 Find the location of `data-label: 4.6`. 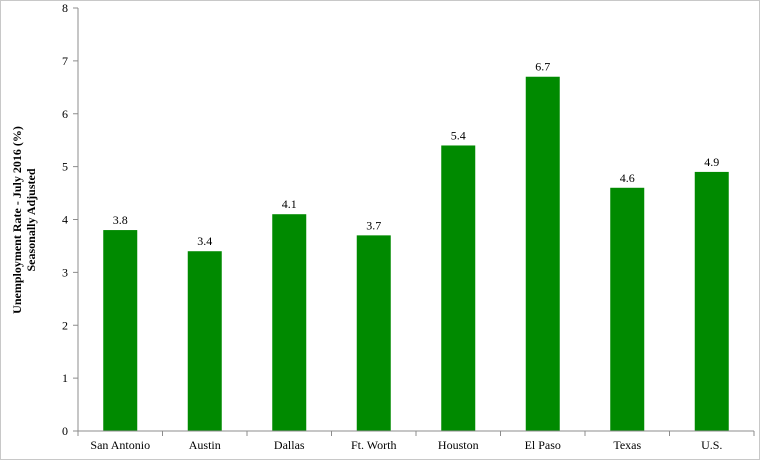

data-label: 4.6 is located at coordinates (627, 178).